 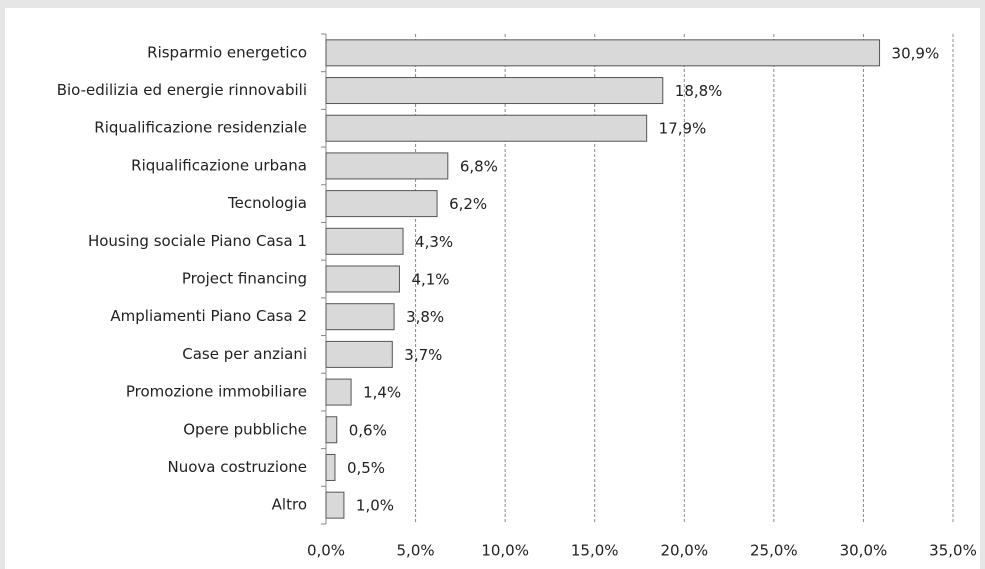 I want to click on y-tick-label: Ampliamenti Piano Casa 2, so click(x=208, y=316).